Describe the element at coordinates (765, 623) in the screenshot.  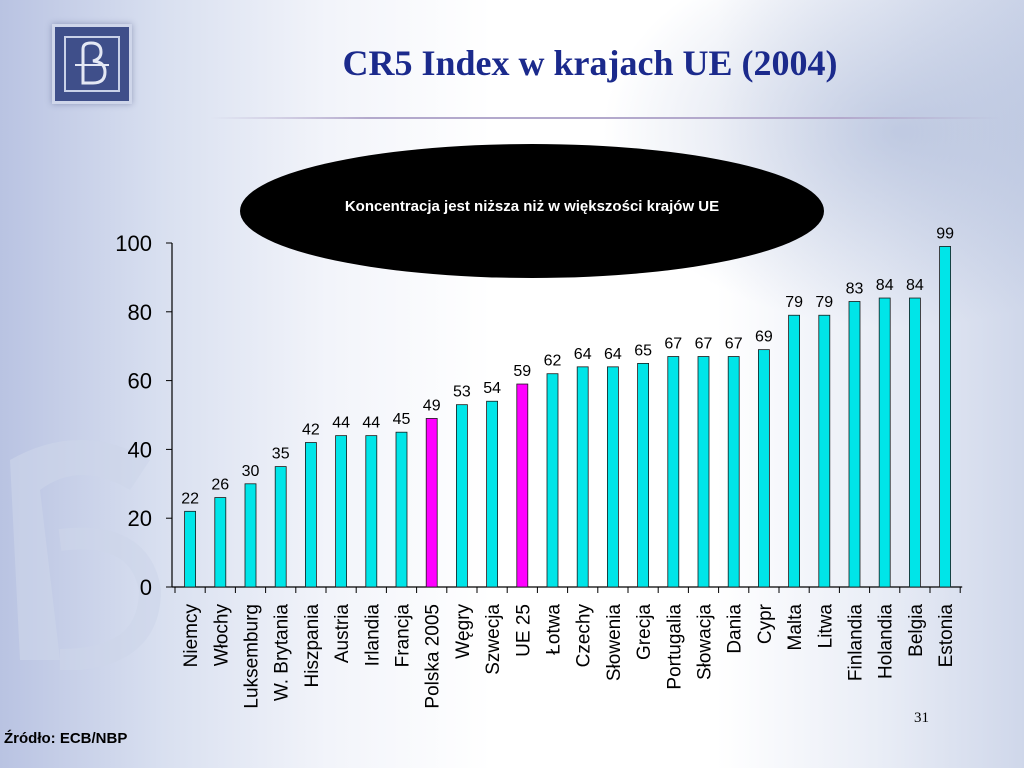
I see `category-label: Cypr` at that location.